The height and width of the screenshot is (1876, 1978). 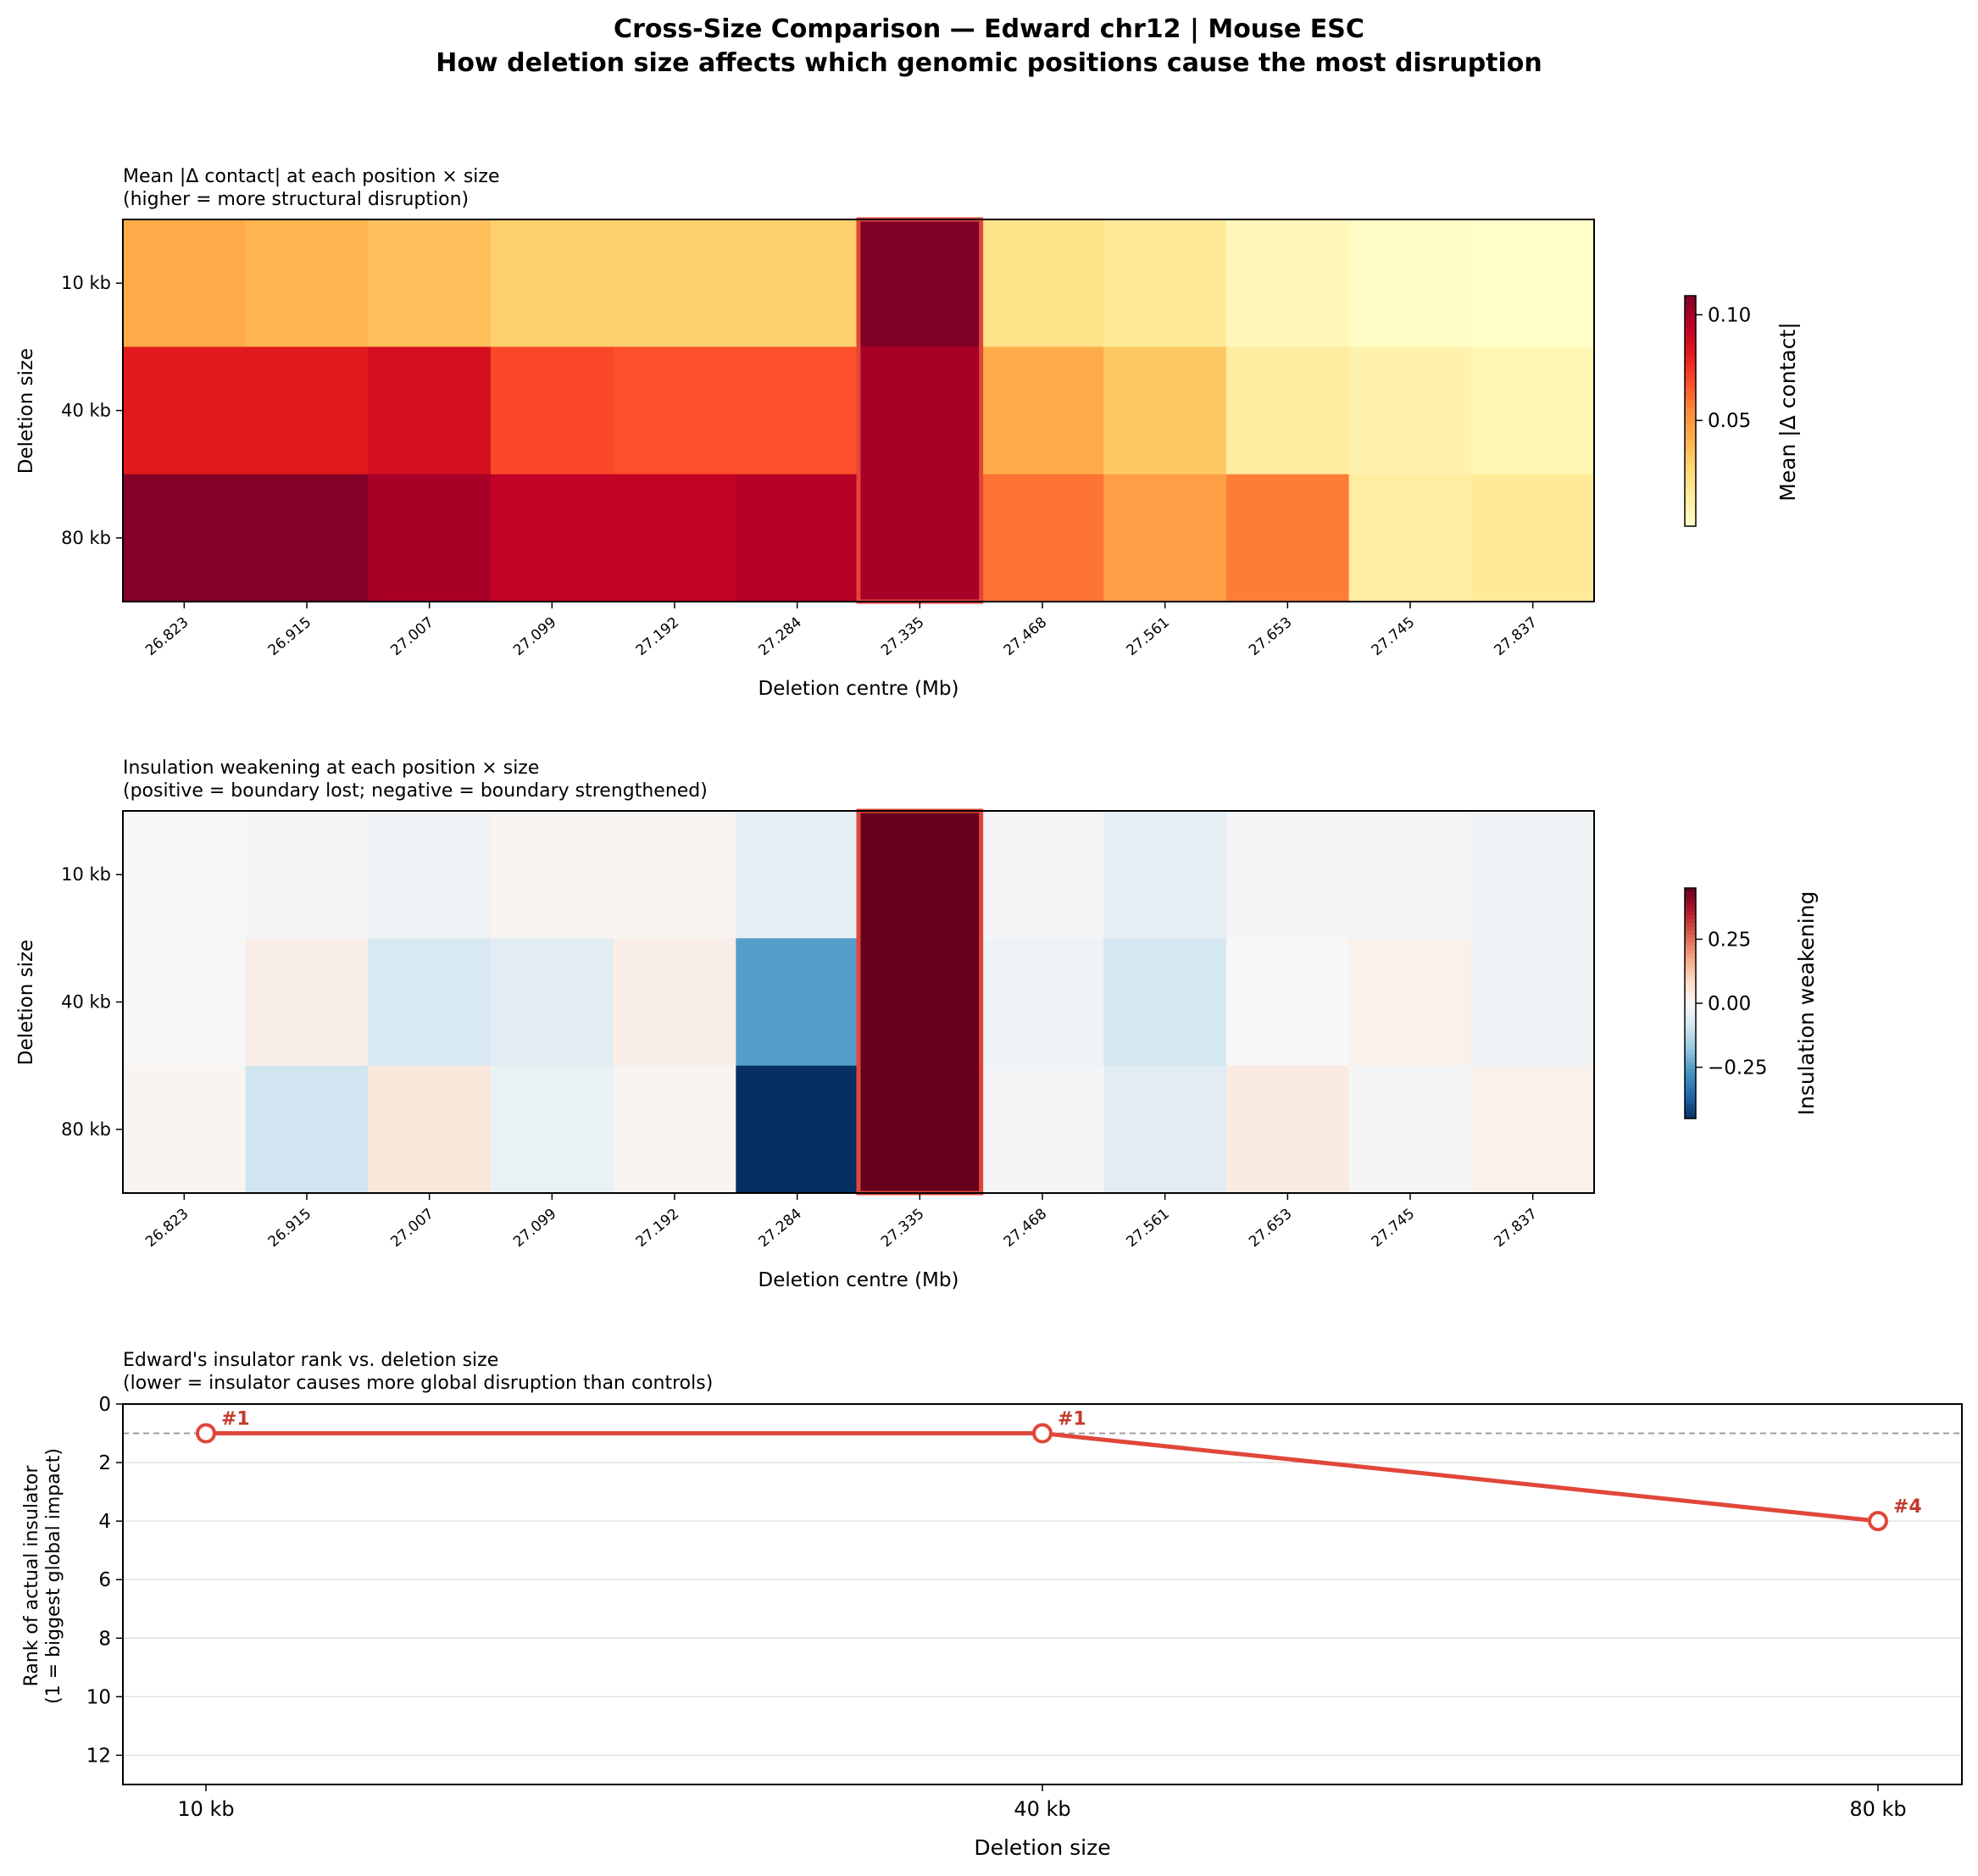 I want to click on rank-y-axis-label-line2: (1 = biggest global impact), so click(x=54, y=1576).